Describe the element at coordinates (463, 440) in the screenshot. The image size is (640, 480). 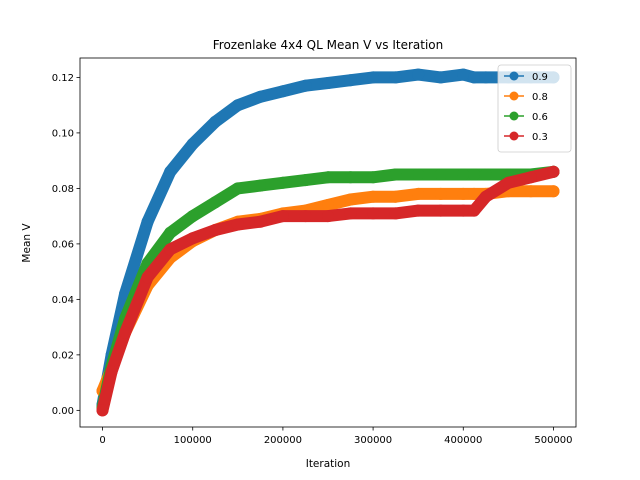
I see `x-tick-label: 400000` at that location.